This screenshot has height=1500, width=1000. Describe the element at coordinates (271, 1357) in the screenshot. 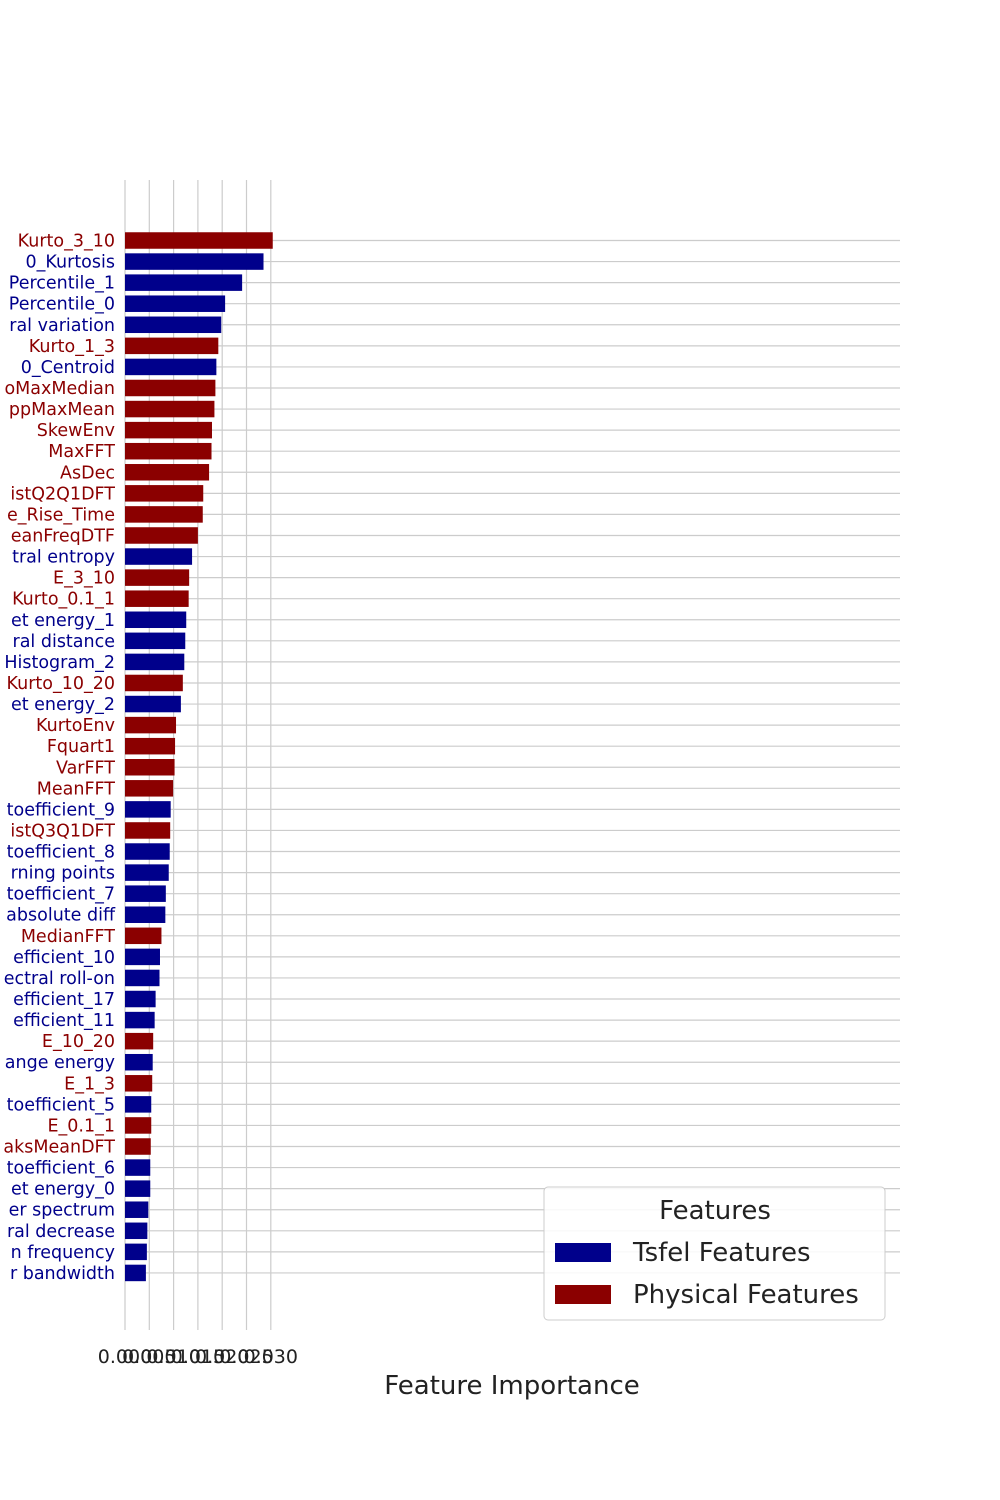

I see `x-tick-label: 0.030` at that location.